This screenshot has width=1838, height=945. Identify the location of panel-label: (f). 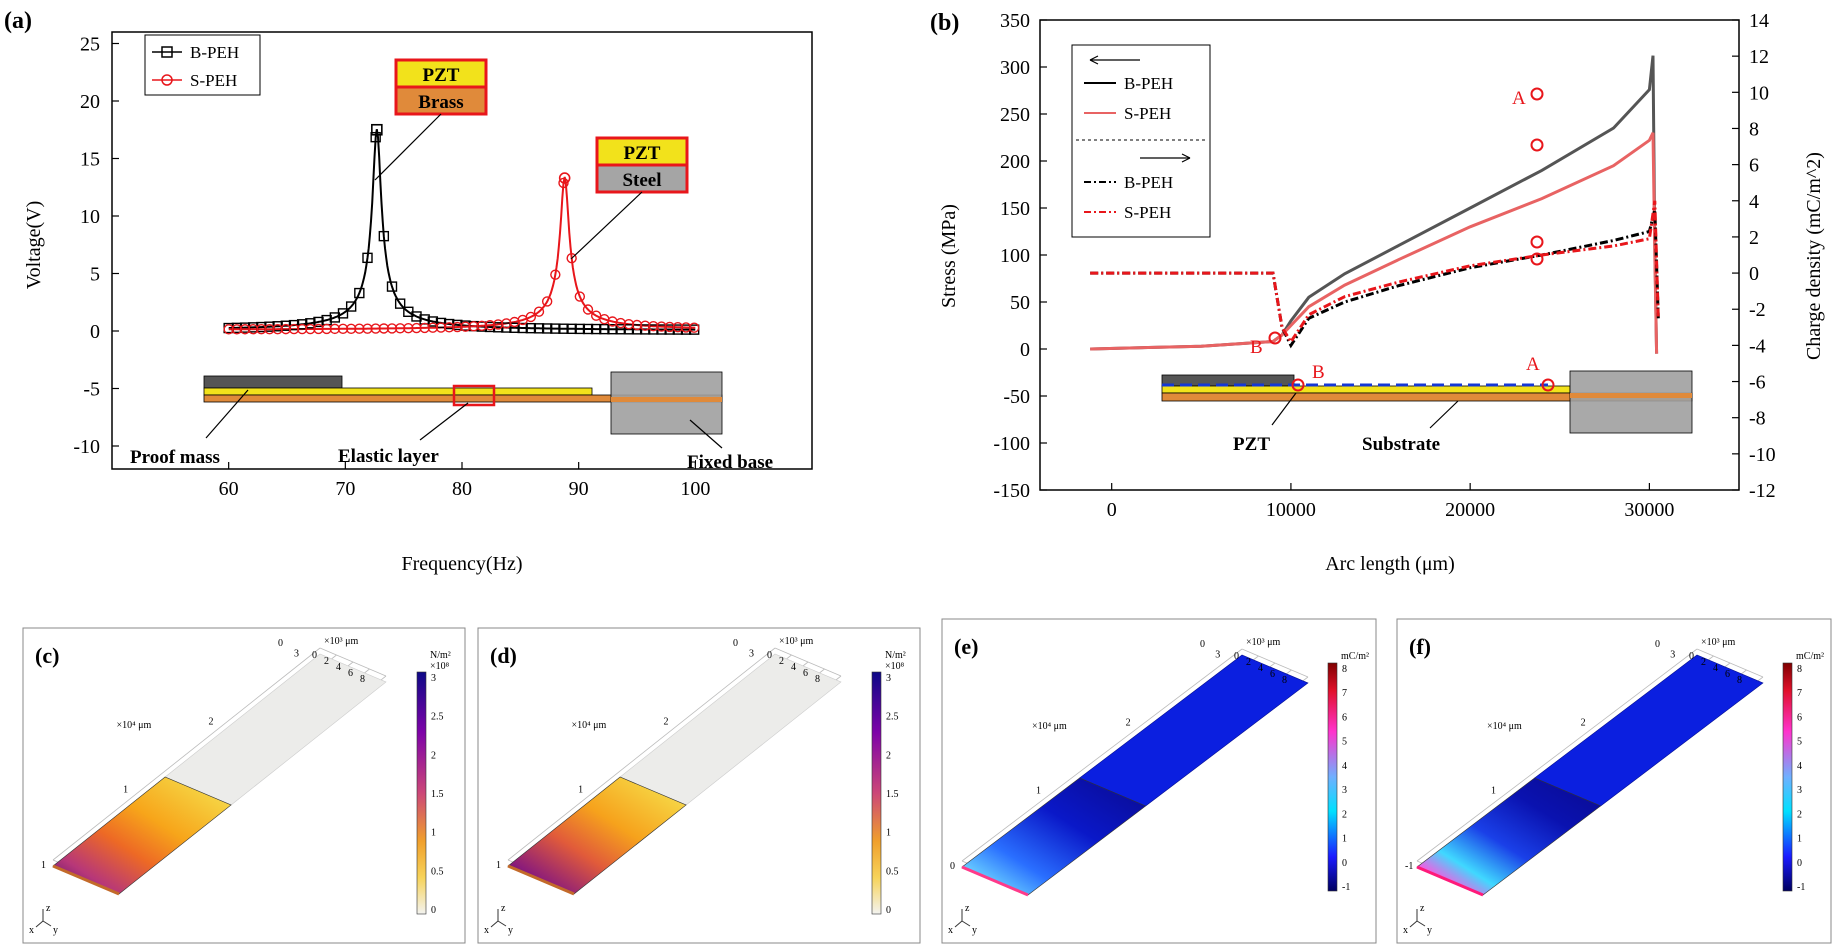
(1420, 646).